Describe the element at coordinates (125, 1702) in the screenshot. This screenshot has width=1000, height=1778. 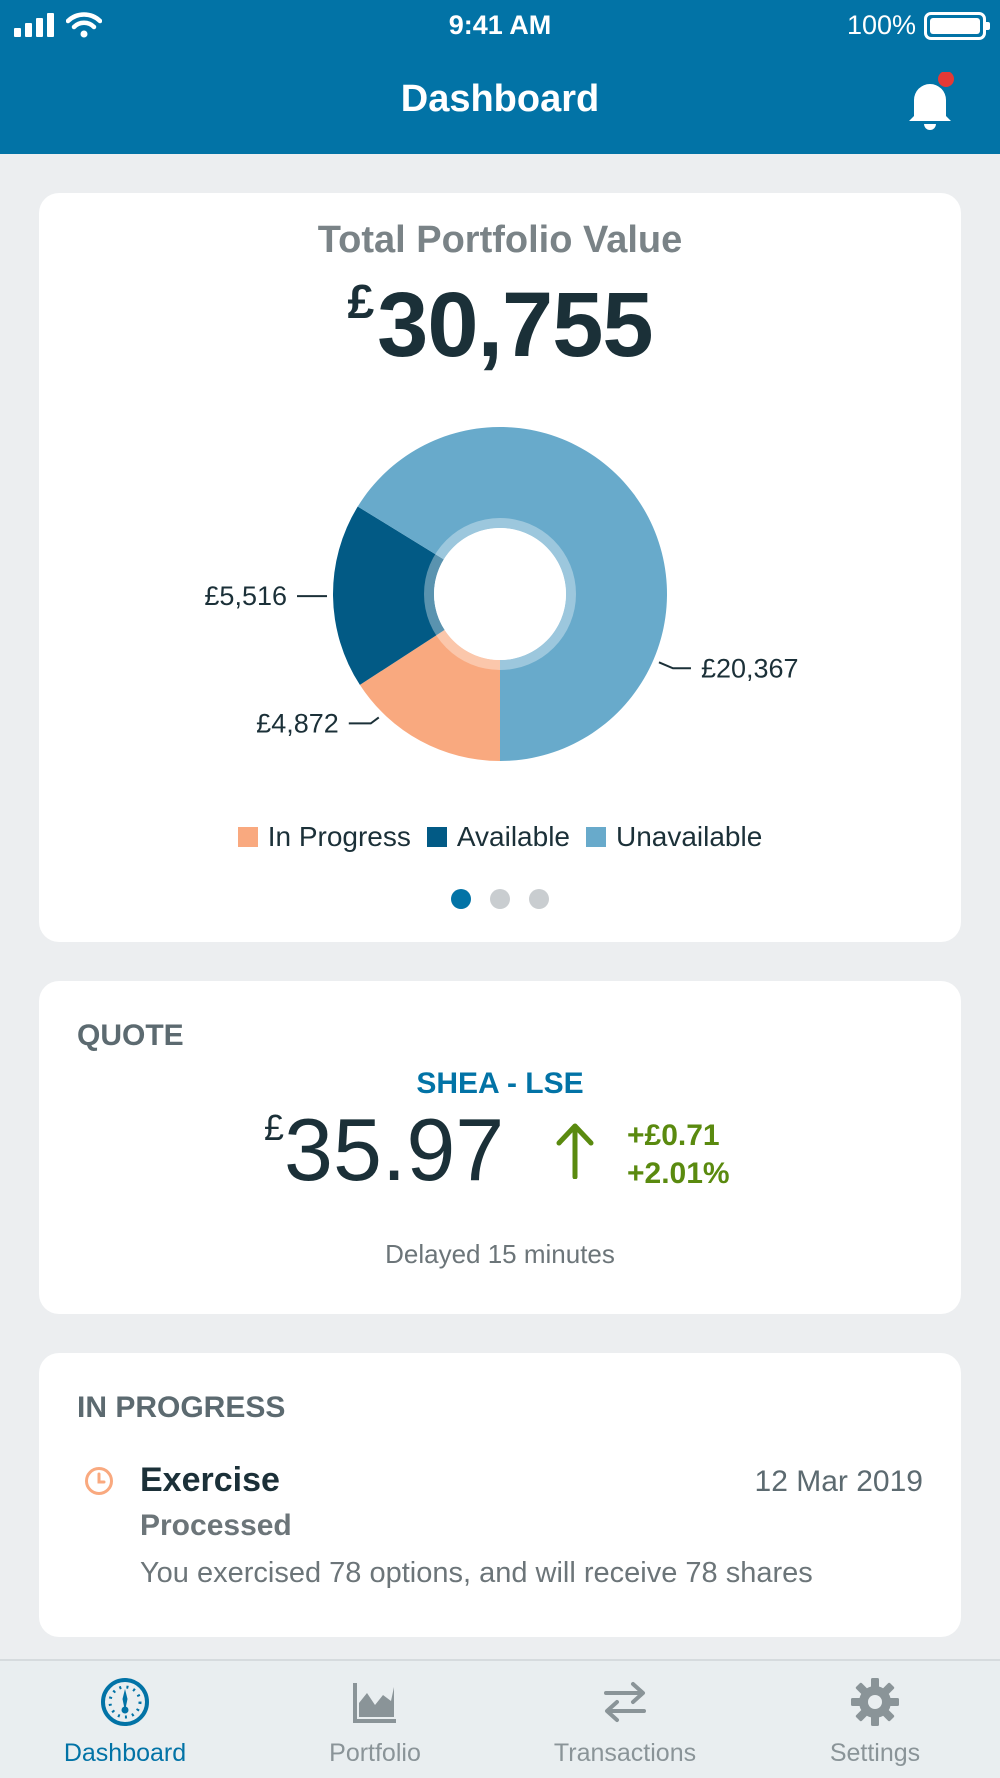
I see `gauge-icon` at that location.